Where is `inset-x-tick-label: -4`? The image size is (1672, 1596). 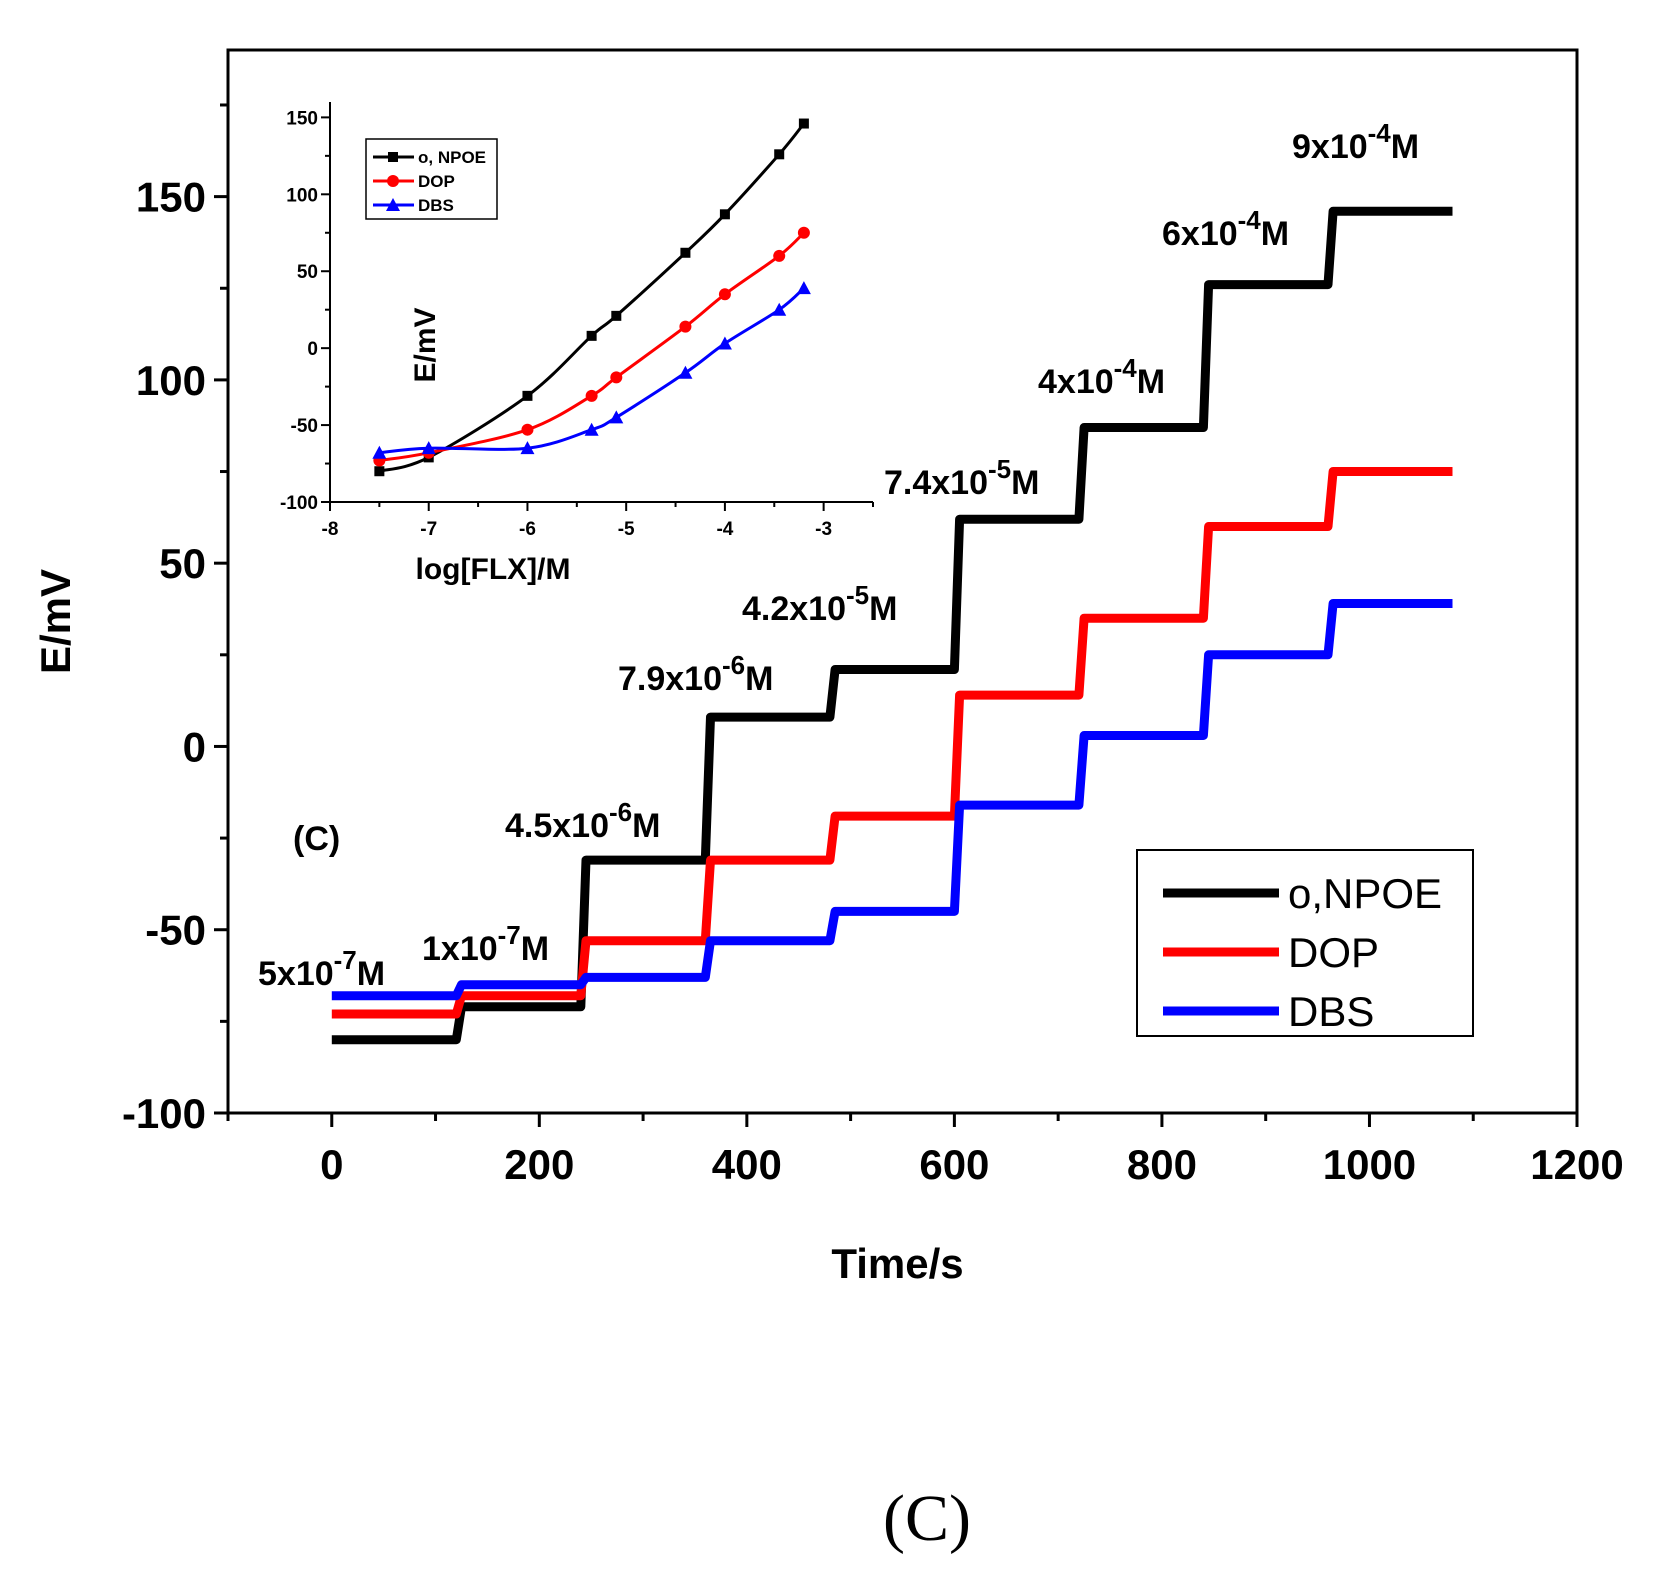
inset-x-tick-label: -4 is located at coordinates (724, 529).